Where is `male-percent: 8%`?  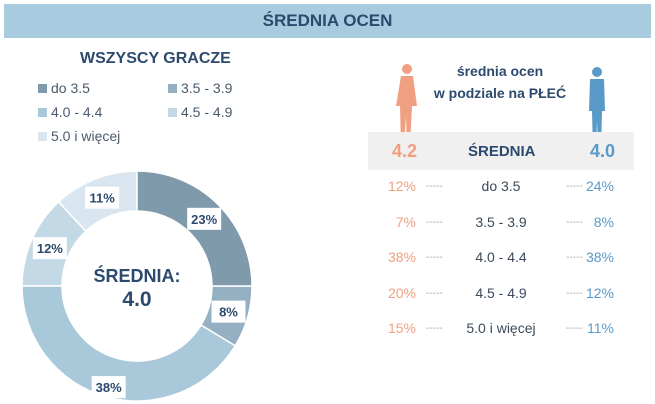 male-percent: 8% is located at coordinates (603, 221).